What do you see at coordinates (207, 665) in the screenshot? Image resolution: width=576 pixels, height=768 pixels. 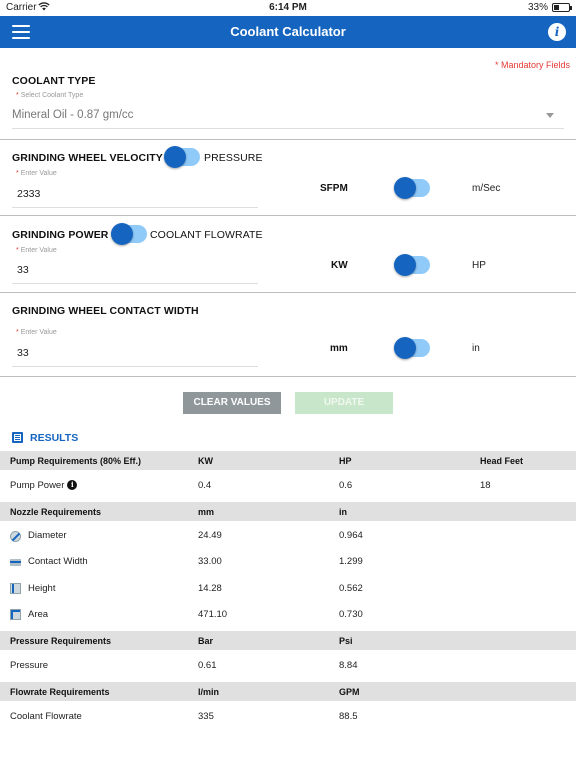 I see `table-cell: 0.61` at bounding box center [207, 665].